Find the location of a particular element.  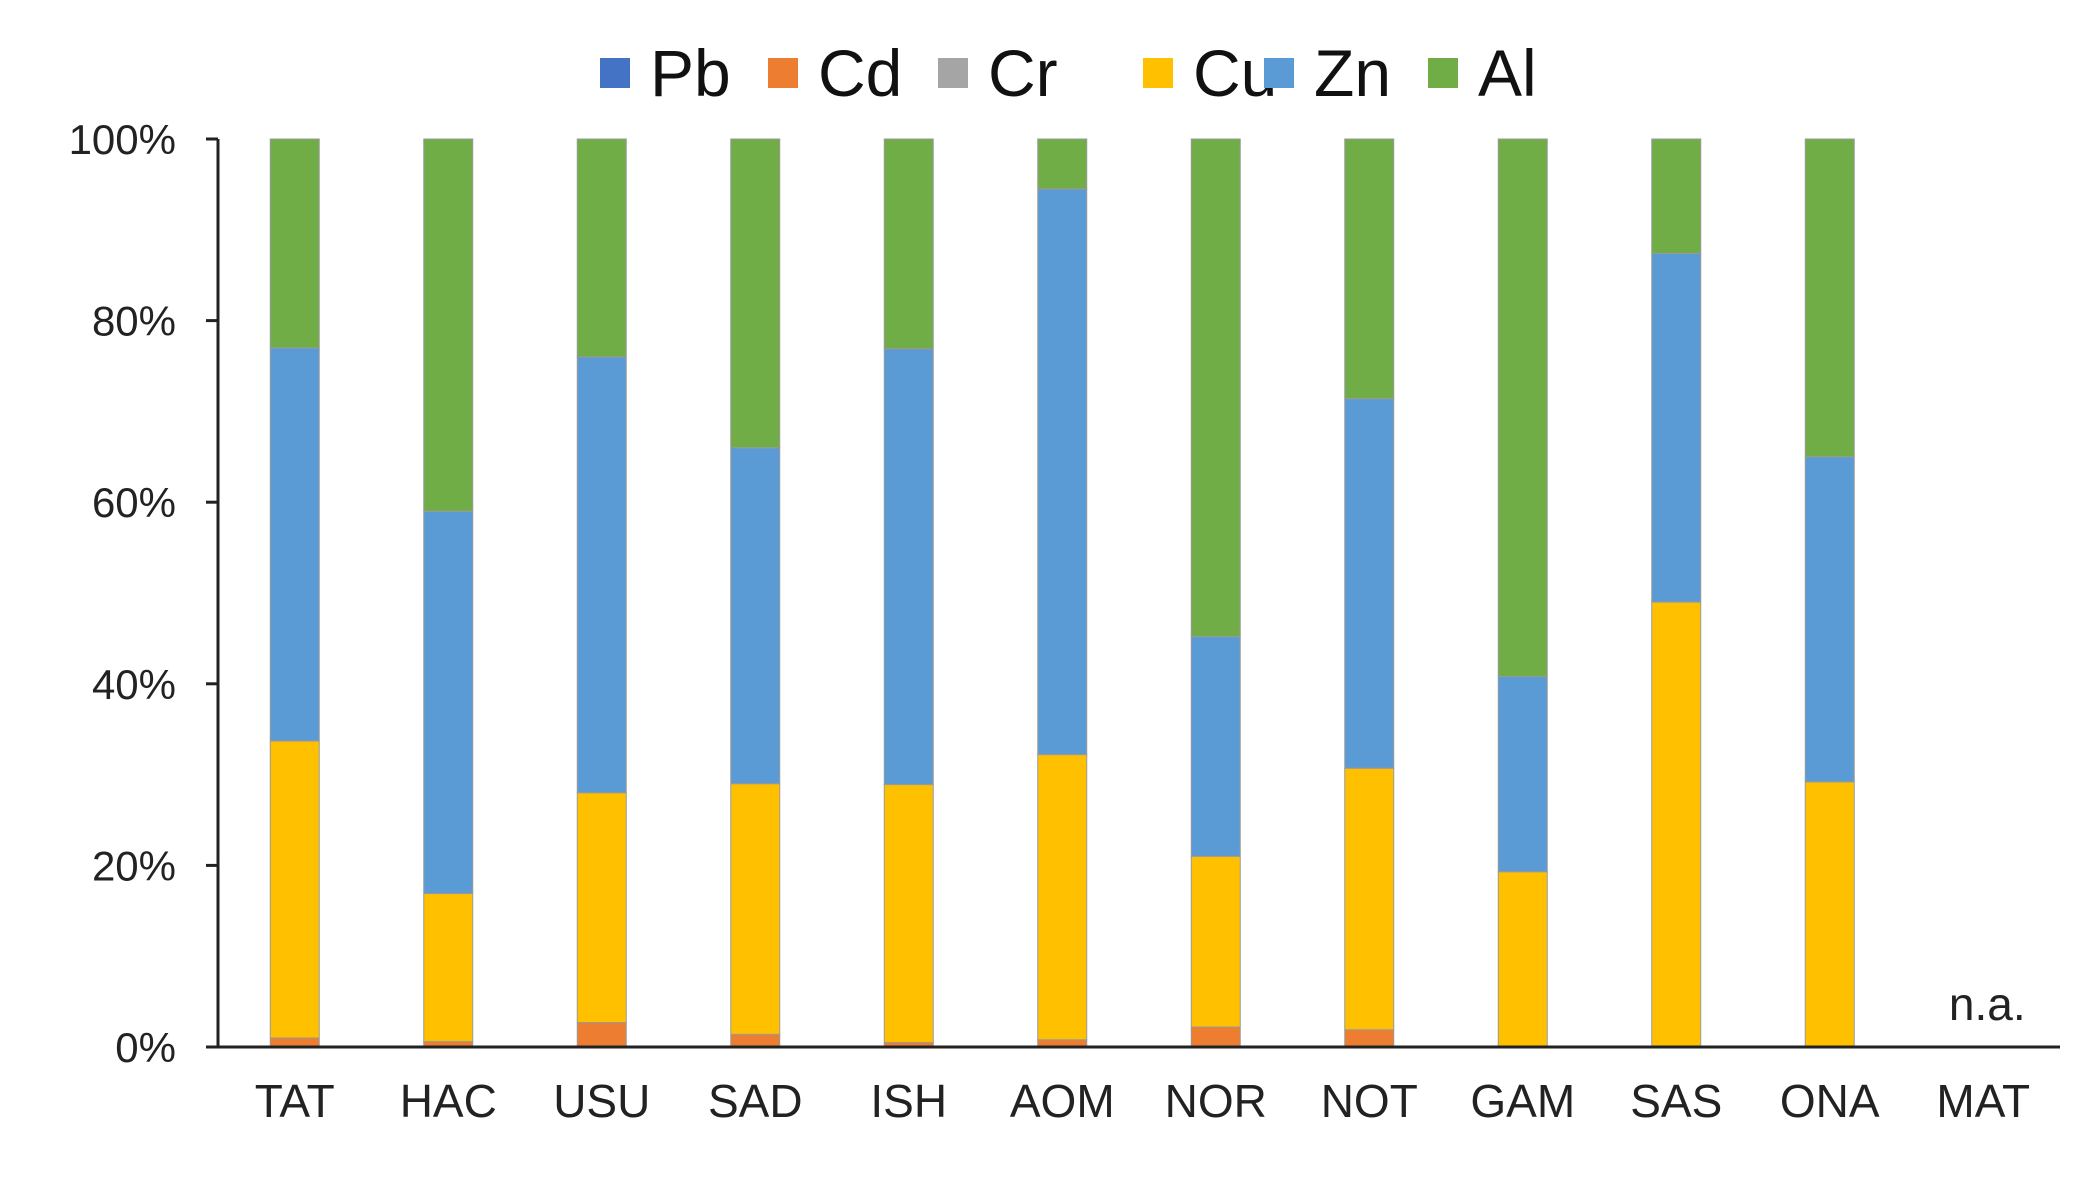

bar-segment-ona-cu is located at coordinates (1829, 914).